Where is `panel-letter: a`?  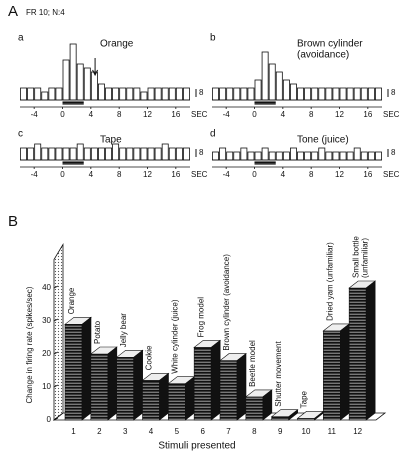 panel-letter: a is located at coordinates (21, 38).